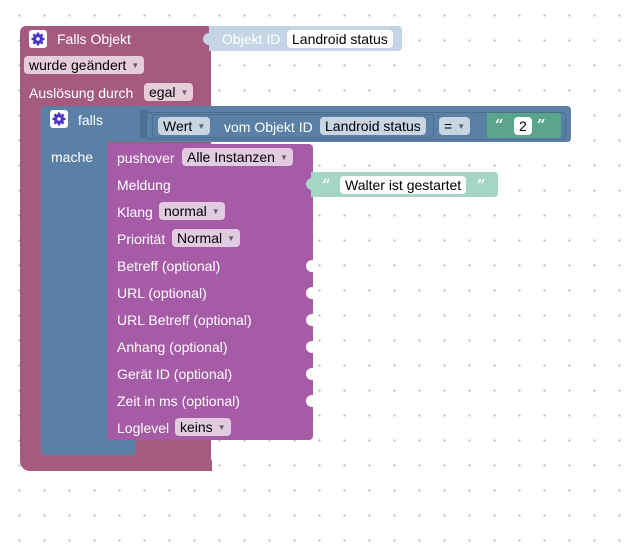 This screenshot has width=633, height=559. What do you see at coordinates (448, 126) in the screenshot?
I see `operator-value: =` at bounding box center [448, 126].